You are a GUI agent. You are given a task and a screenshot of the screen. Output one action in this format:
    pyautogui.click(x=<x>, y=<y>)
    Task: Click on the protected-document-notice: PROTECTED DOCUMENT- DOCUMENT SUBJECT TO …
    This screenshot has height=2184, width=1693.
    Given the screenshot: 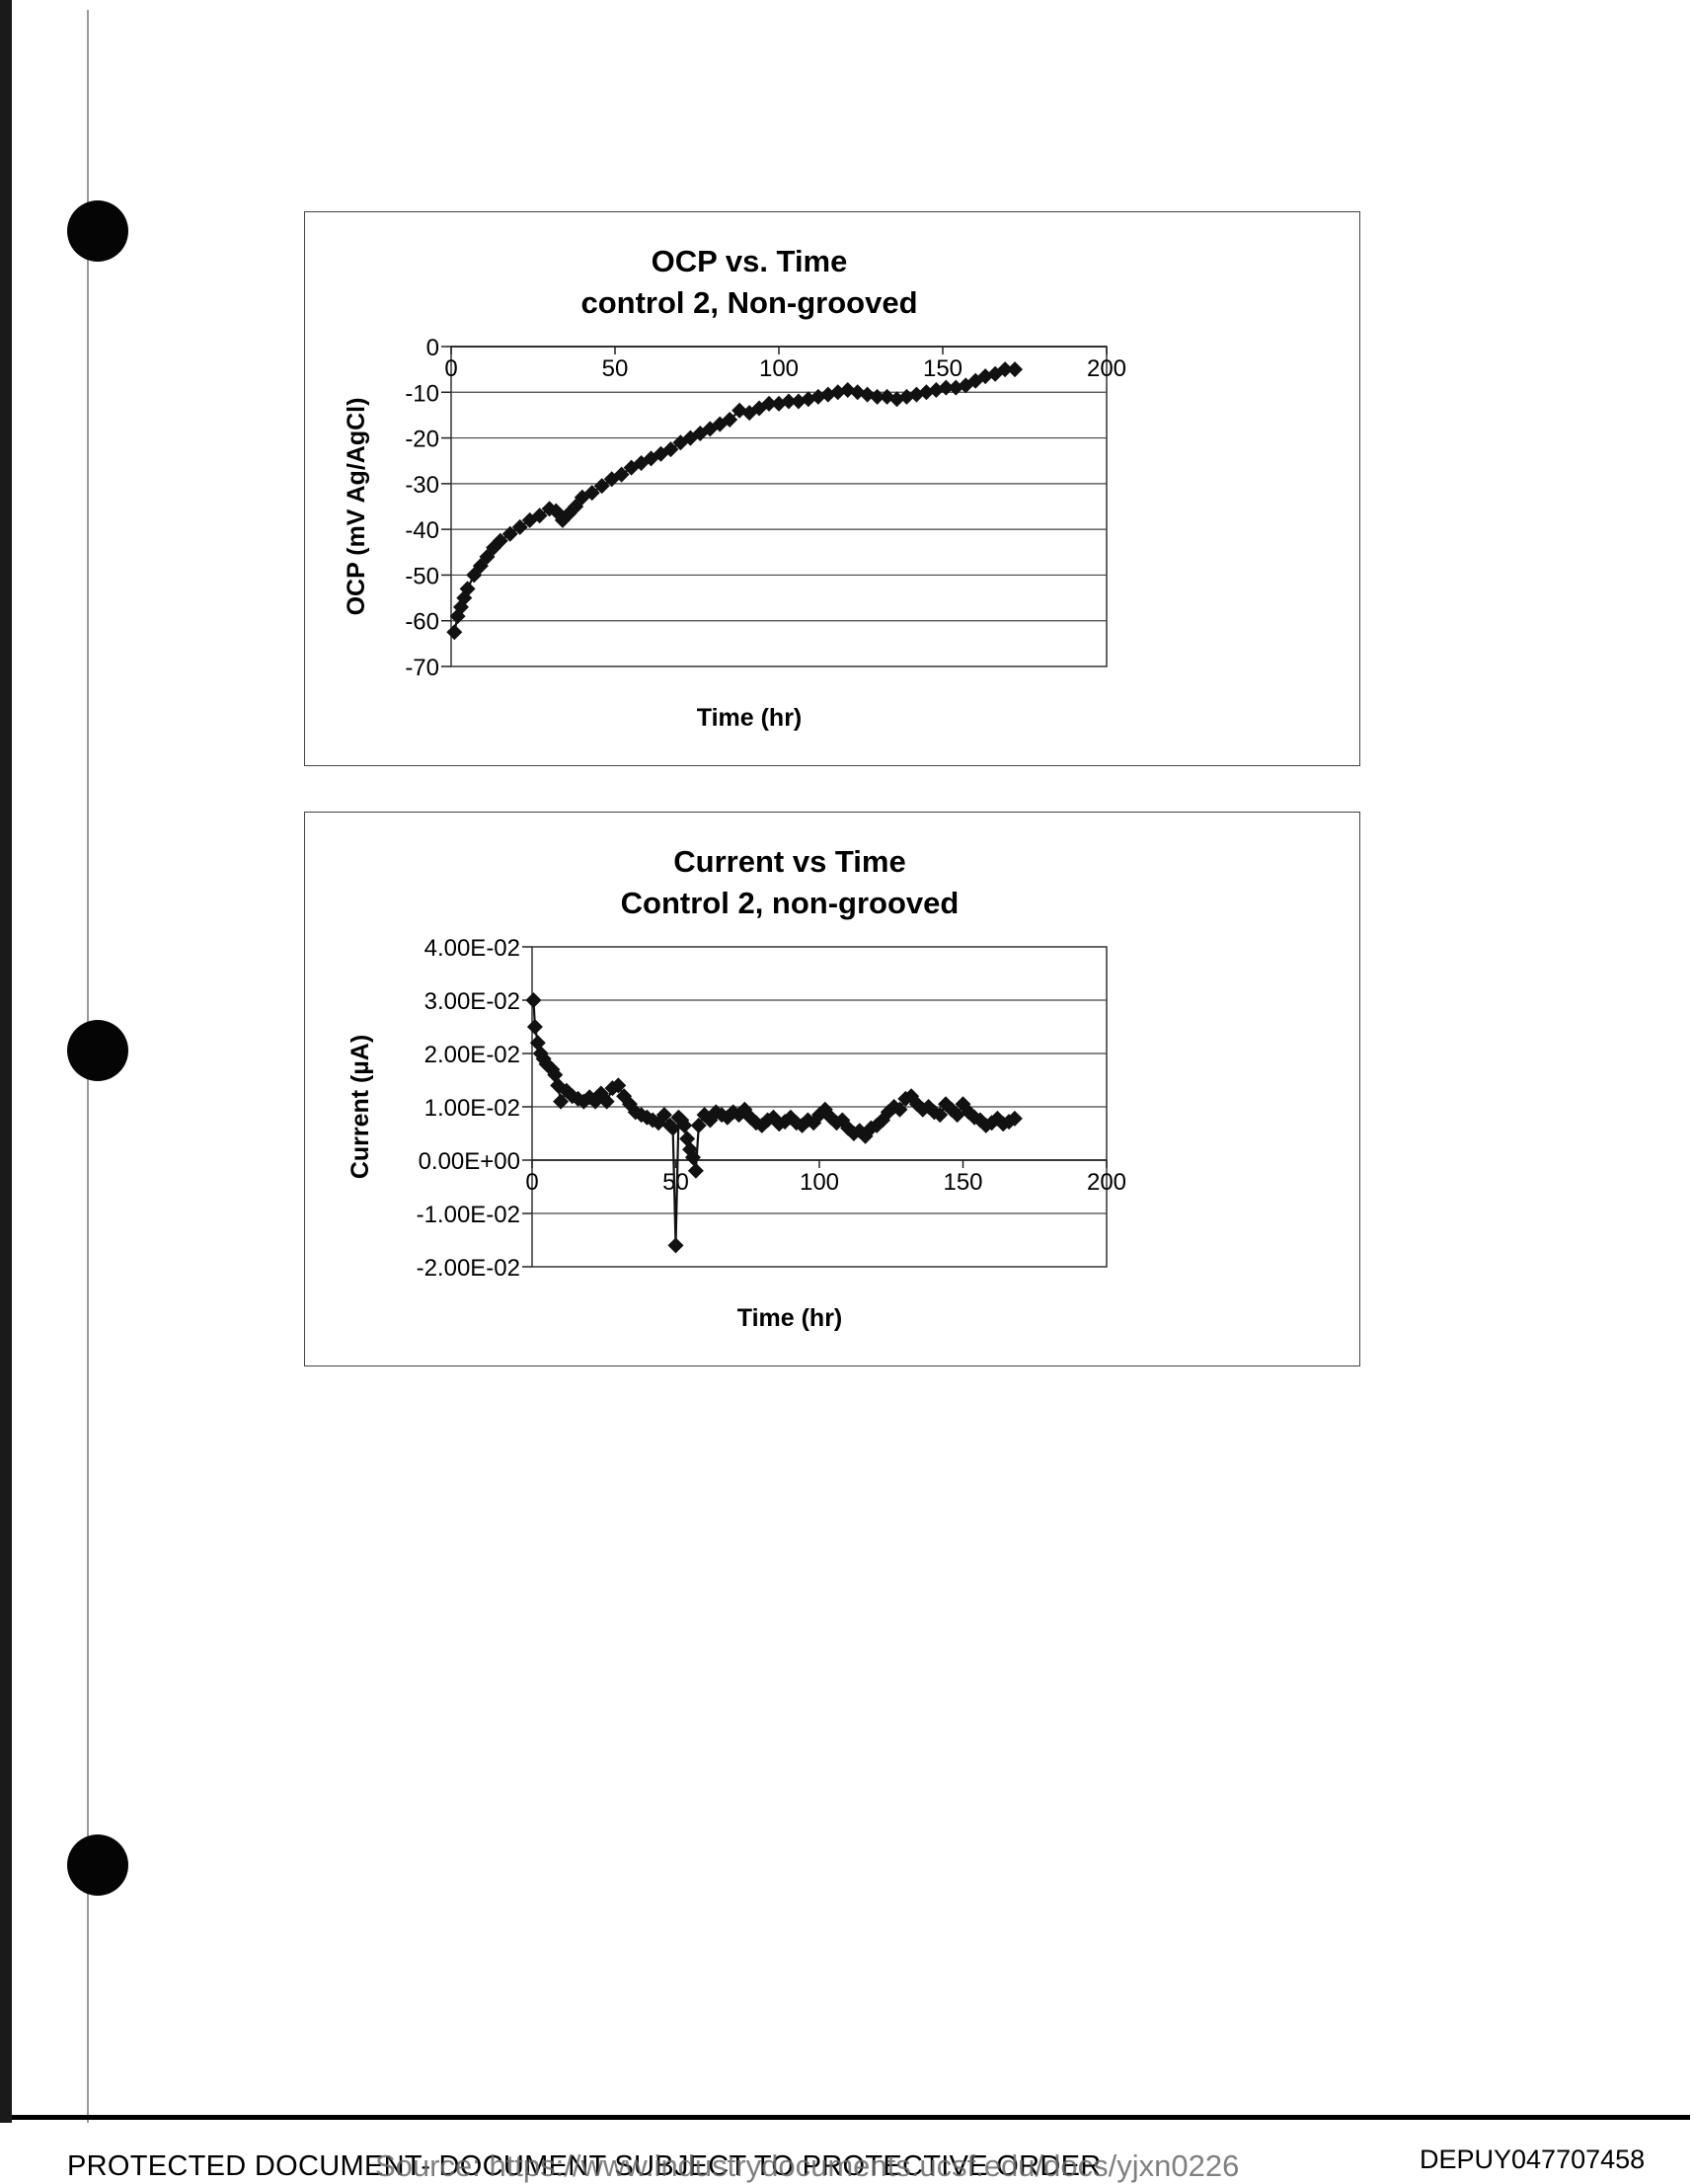 What is the action you would take?
    pyautogui.click(x=584, y=2166)
    